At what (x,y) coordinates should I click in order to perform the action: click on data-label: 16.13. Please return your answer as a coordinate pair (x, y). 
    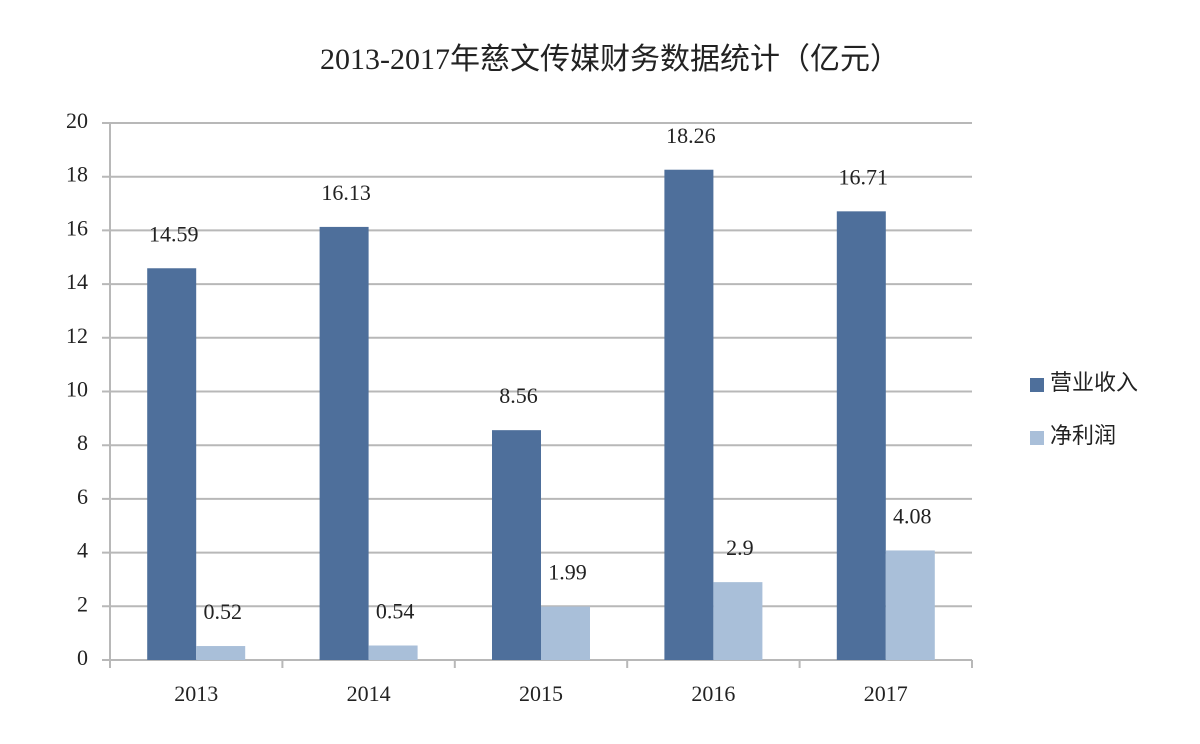
    Looking at the image, I should click on (346, 192).